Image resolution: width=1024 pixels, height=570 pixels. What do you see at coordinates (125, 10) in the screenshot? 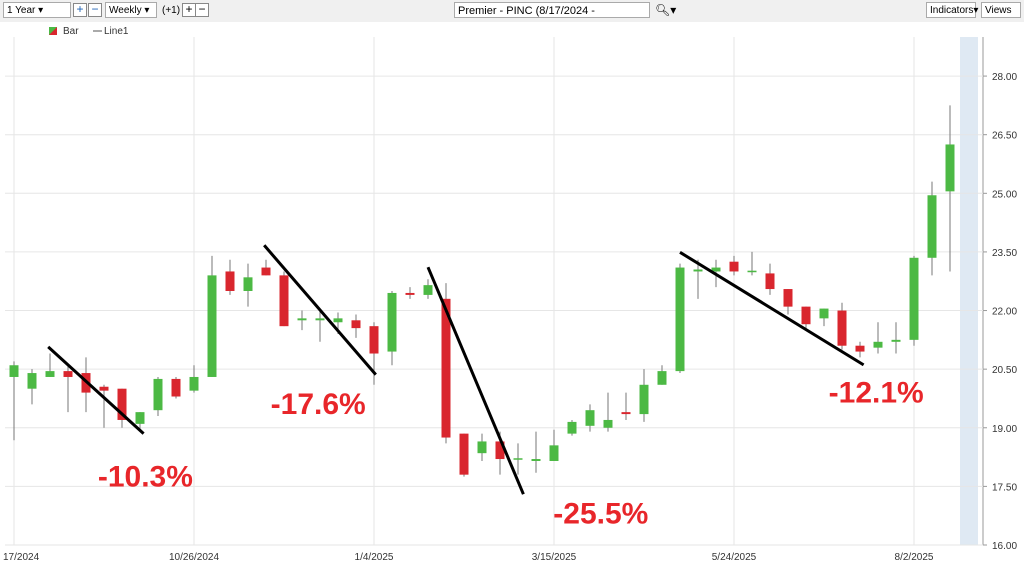
I see `interval-label: Weekly` at bounding box center [125, 10].